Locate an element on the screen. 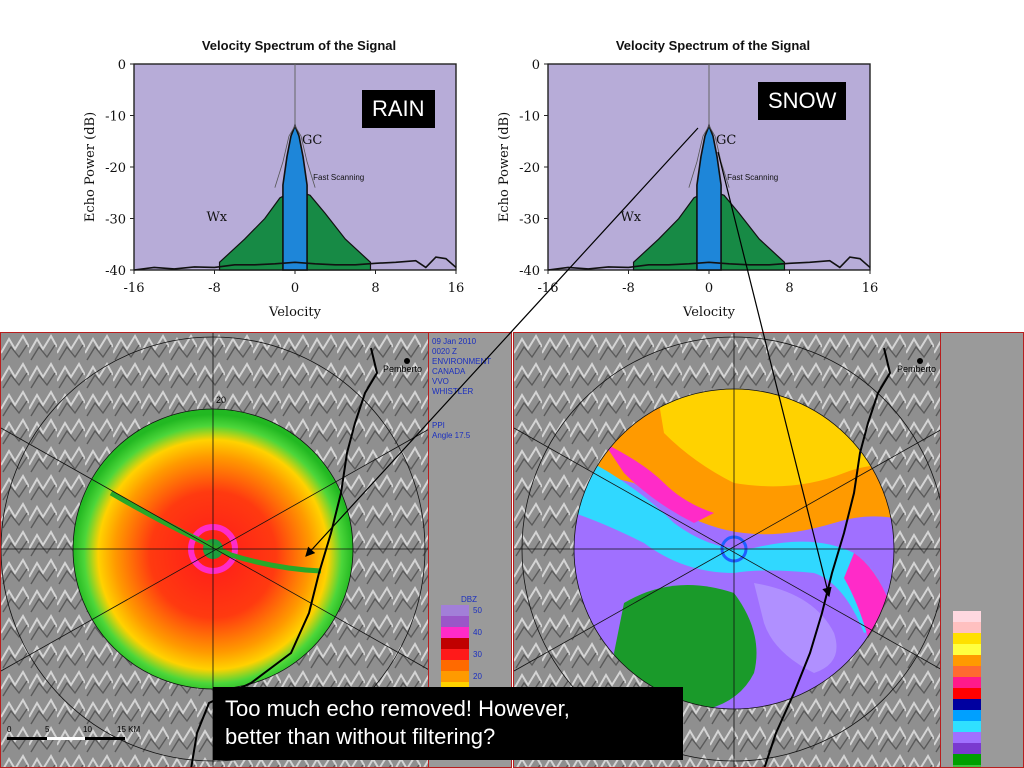  scale-label-5: 5 is located at coordinates (47, 729).